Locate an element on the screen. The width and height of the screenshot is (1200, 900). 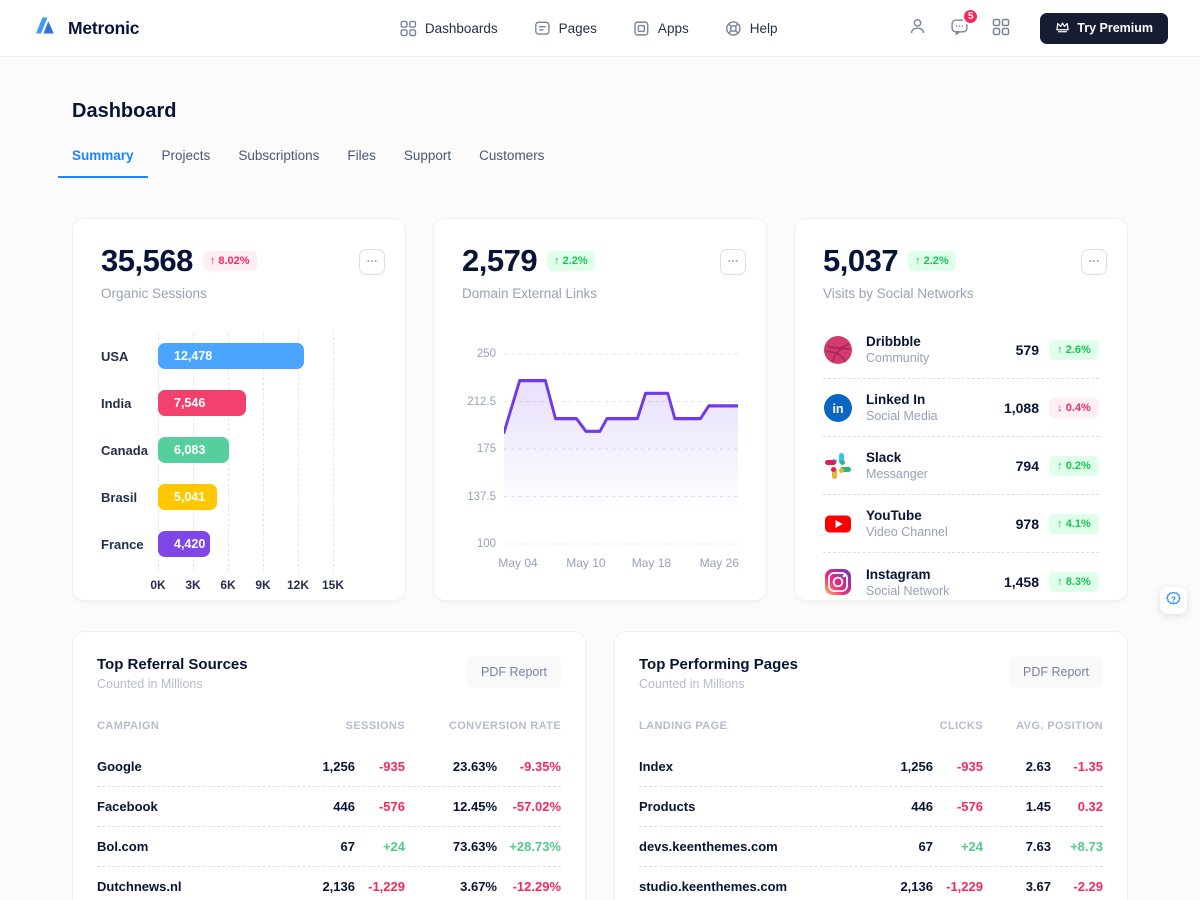
bar-track: 6,083 is located at coordinates (245, 450).